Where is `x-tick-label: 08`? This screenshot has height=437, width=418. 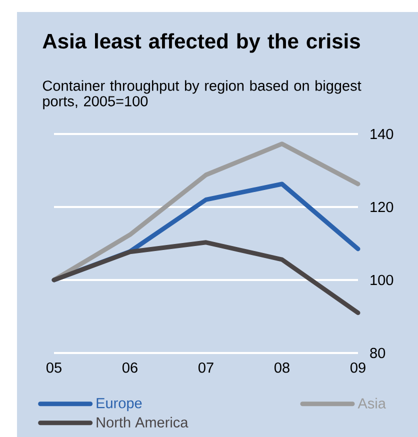 x-tick-label: 08 is located at coordinates (282, 367).